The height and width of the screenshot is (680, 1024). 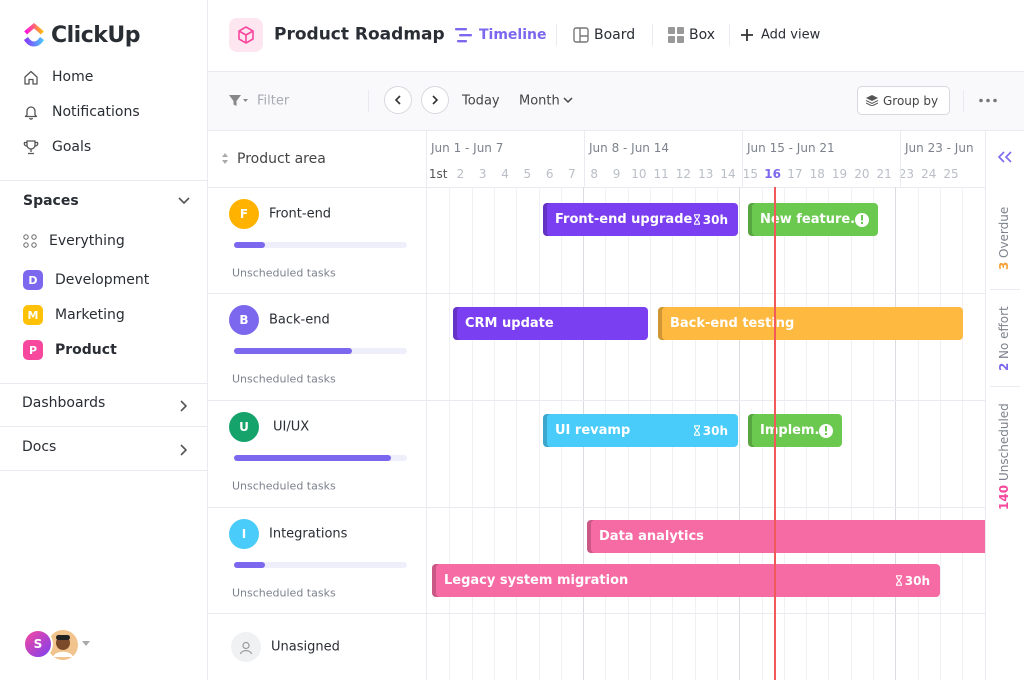 I want to click on group-avatar: B, so click(x=244, y=320).